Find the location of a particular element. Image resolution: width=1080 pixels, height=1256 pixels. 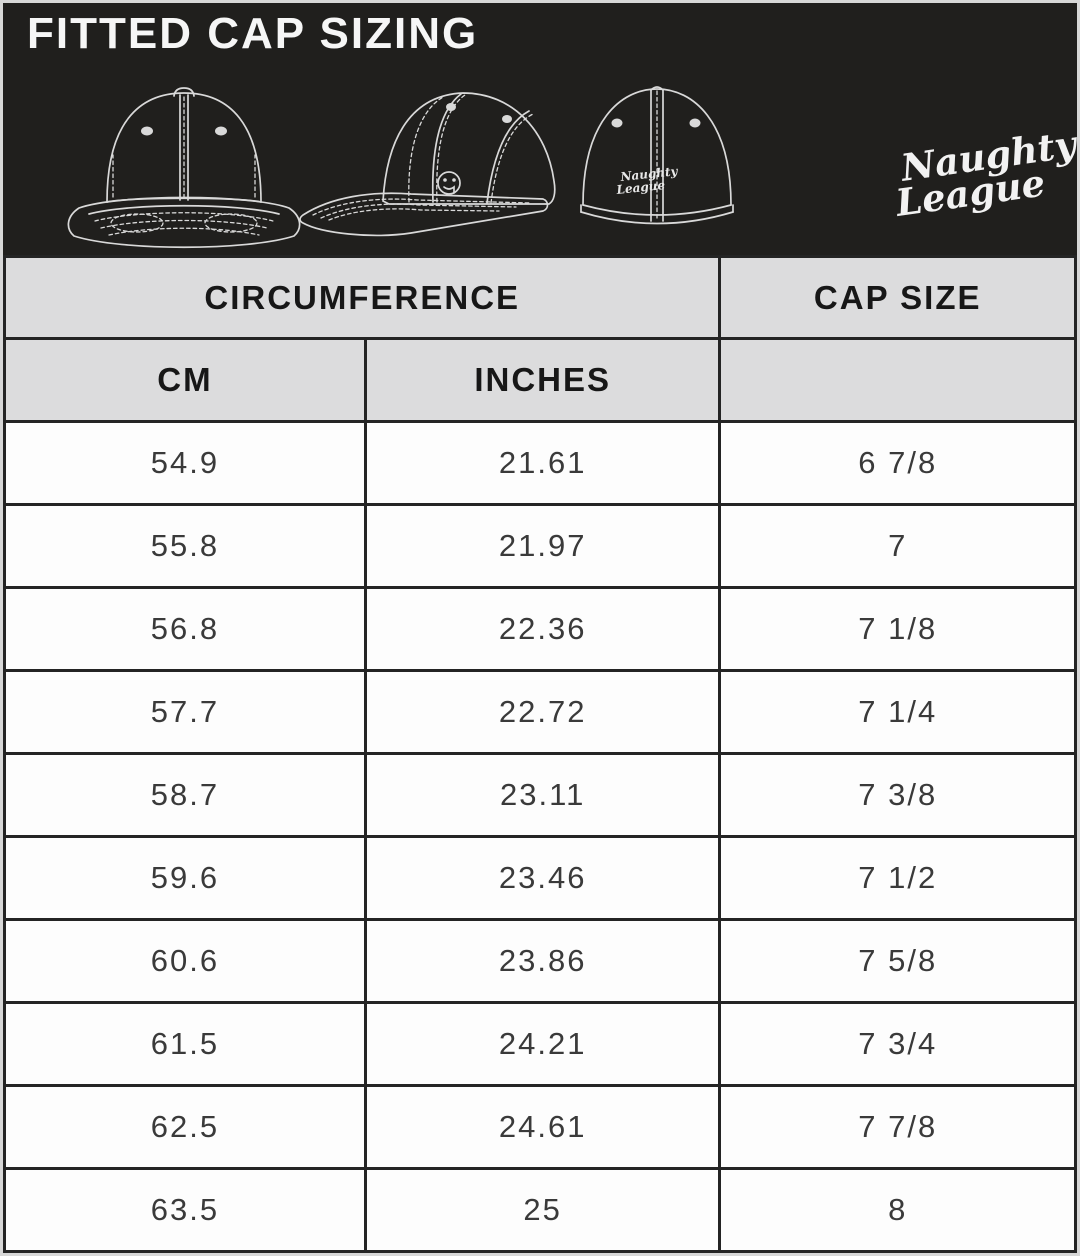

table-row: 56.8 22.36 7 1/8 is located at coordinates (540, 629).